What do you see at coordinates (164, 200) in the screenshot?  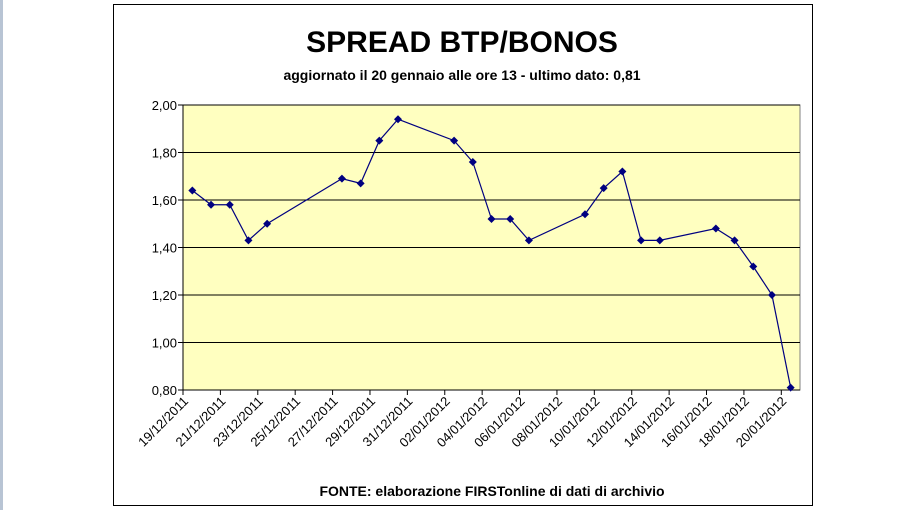 I see `y-tick-label: 1,60` at bounding box center [164, 200].